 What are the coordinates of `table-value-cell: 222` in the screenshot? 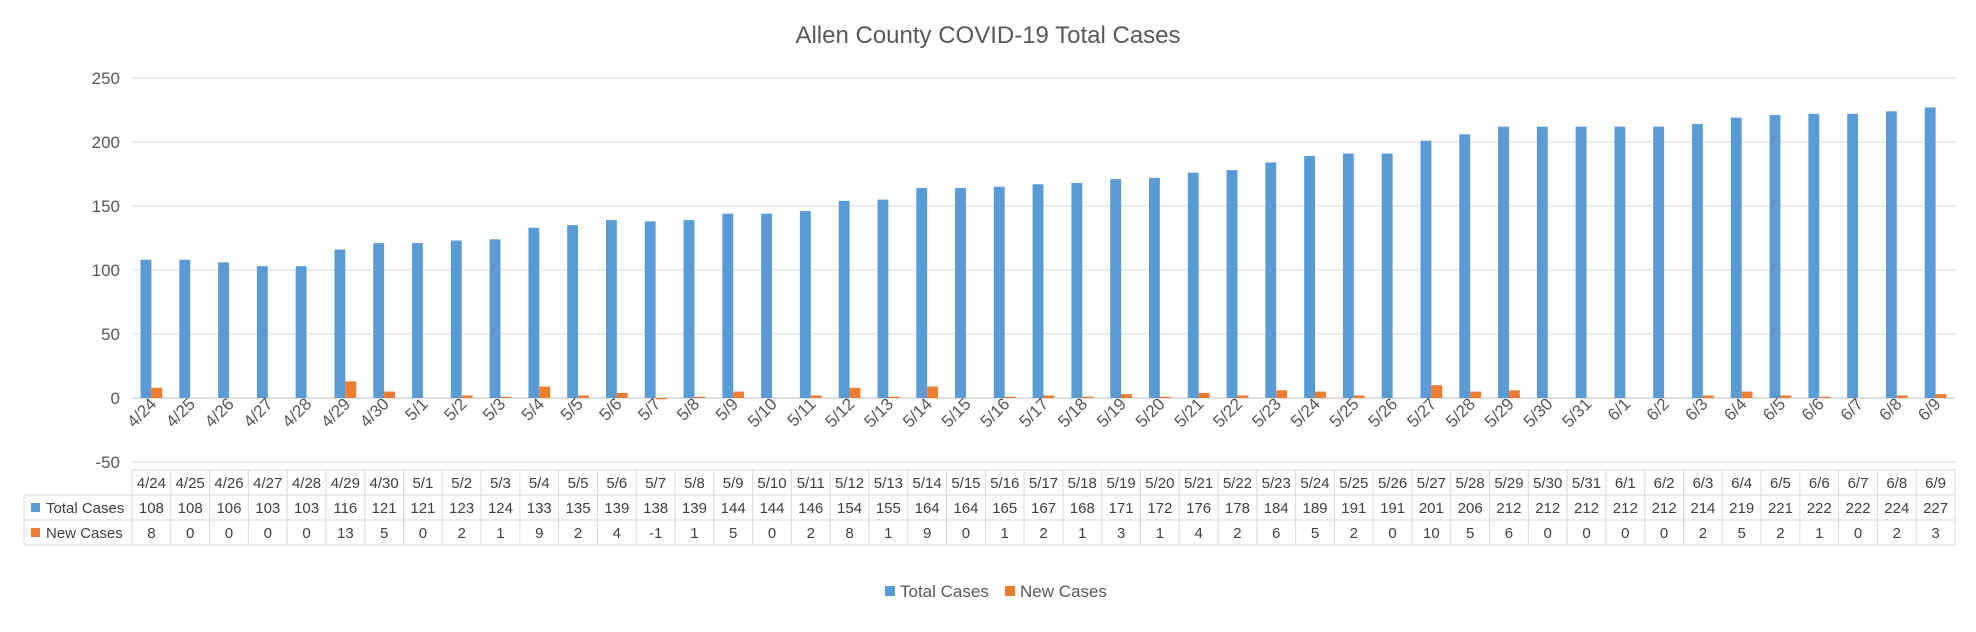 It's located at (1858, 508).